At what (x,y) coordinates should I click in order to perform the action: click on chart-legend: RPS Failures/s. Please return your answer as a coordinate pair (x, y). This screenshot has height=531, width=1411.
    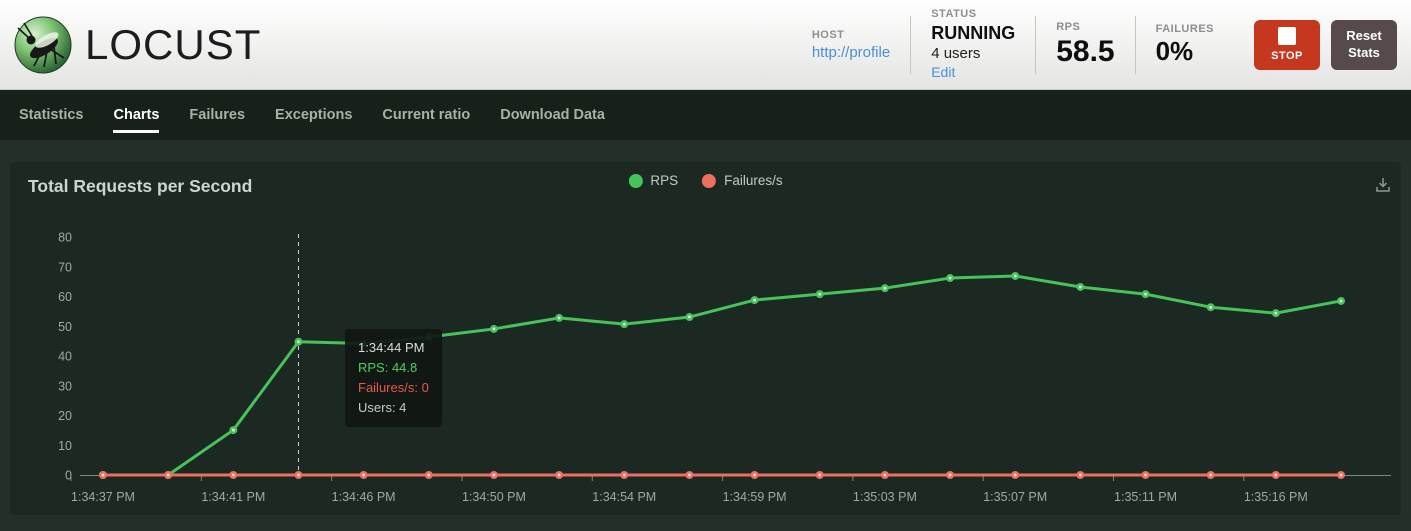
    Looking at the image, I should click on (705, 180).